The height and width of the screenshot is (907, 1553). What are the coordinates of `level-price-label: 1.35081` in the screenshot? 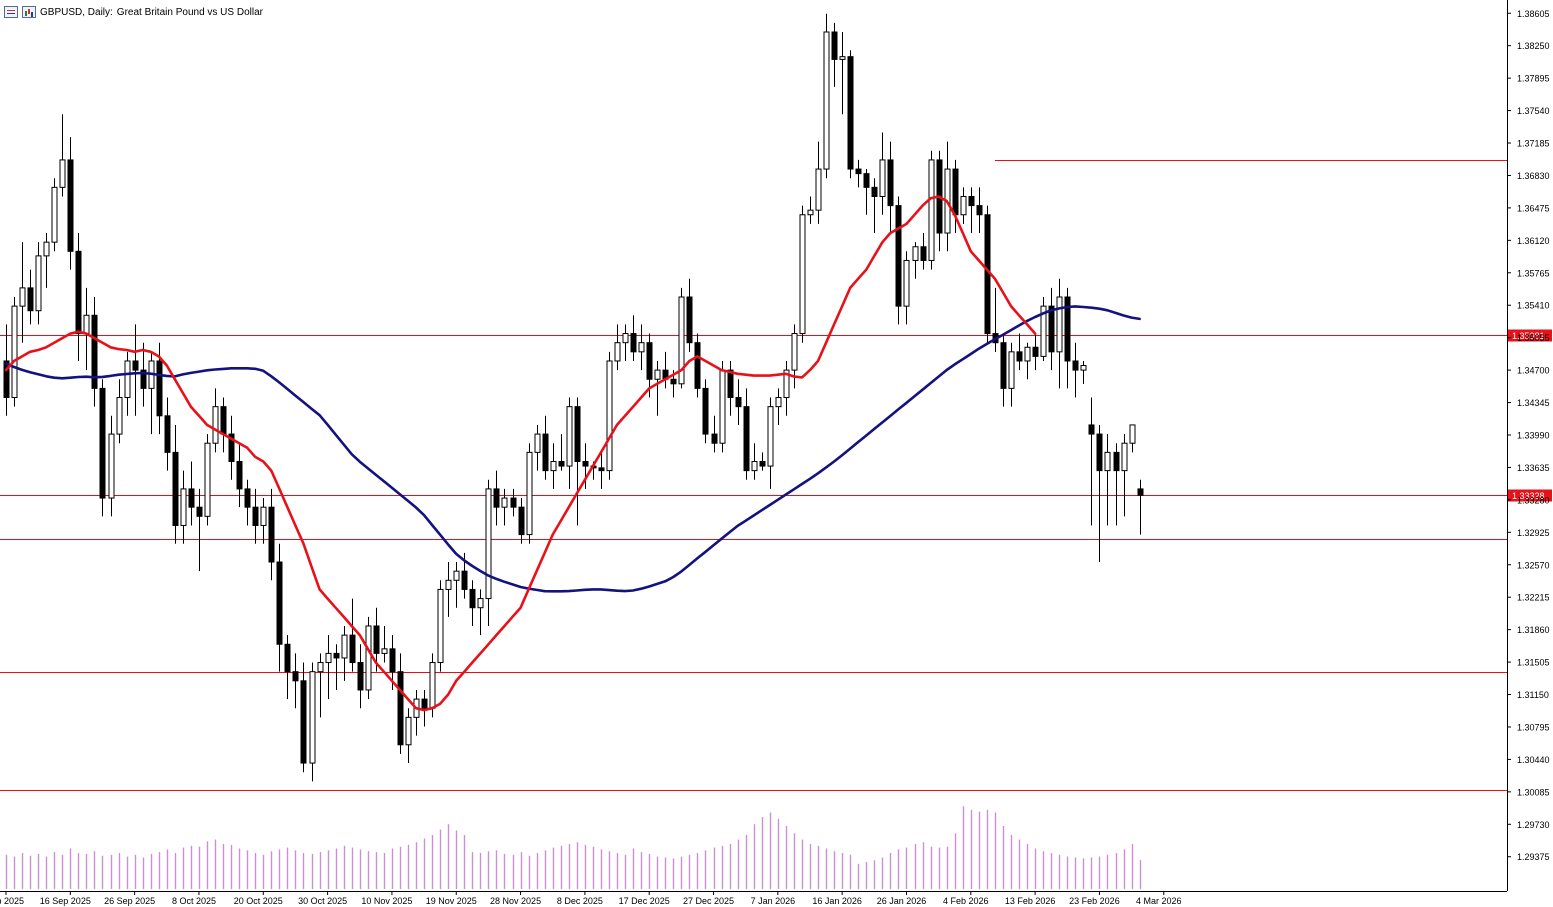 It's located at (1528, 336).